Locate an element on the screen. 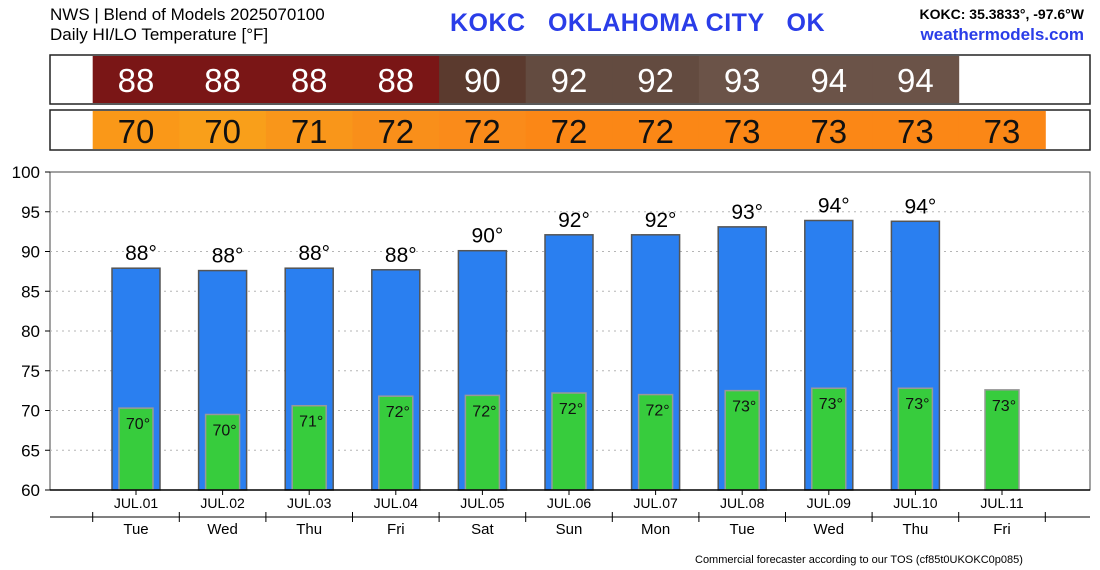  station-coordinates: KOKC: 35.3833°, -97.6°W is located at coordinates (1001, 14).